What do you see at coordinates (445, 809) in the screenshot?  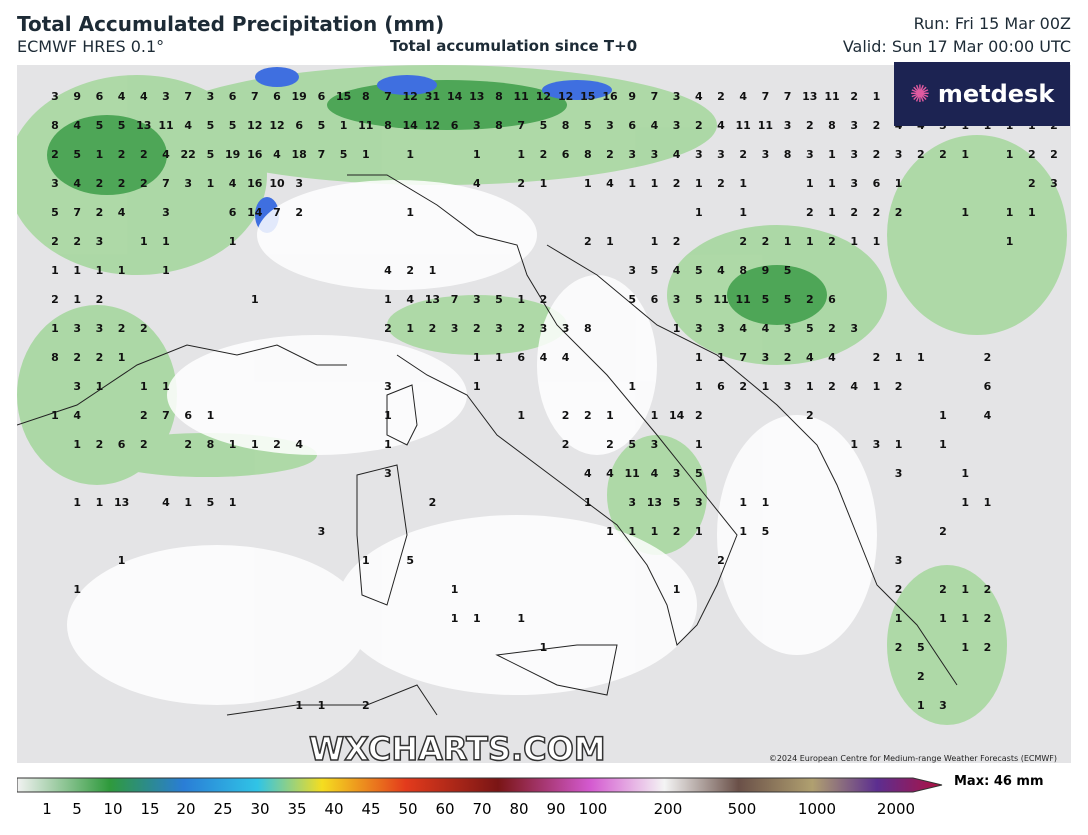 I see `colorbar-label: 60` at bounding box center [445, 809].